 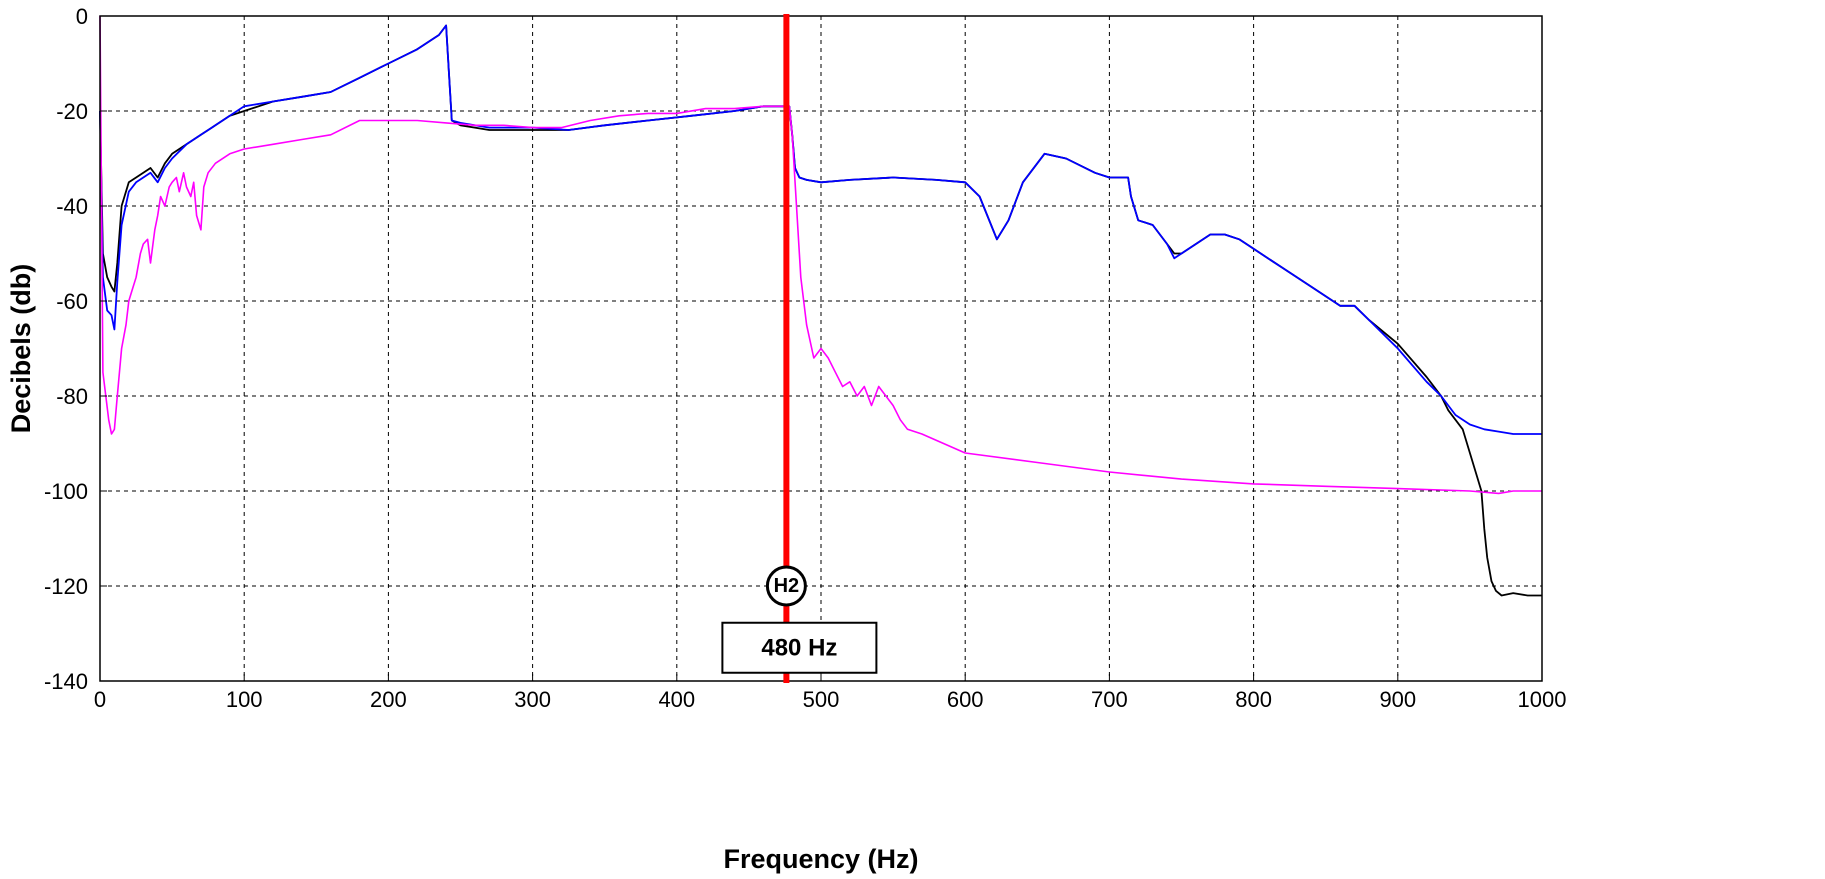 I want to click on y-tick-label: -20, so click(x=72, y=111).